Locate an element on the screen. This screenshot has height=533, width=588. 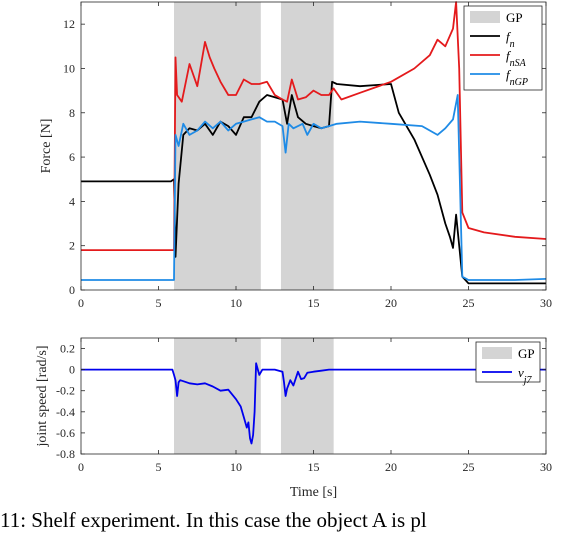
y-tick-label: -0.8 is located at coordinates (65, 454).